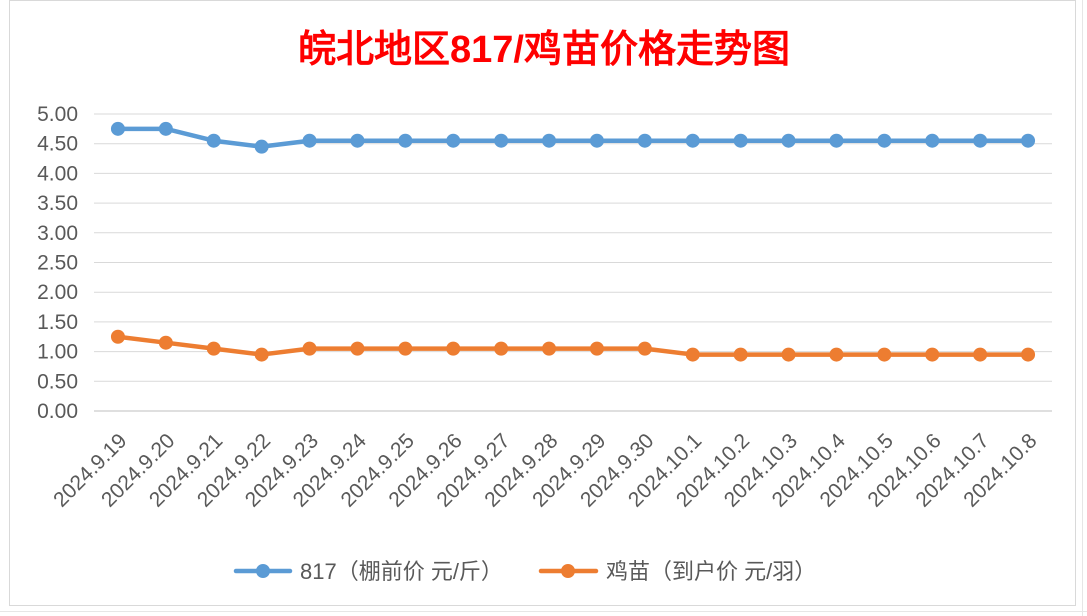 The height and width of the screenshot is (616, 1087). I want to click on y-tick-label: 2.50, so click(57, 263).